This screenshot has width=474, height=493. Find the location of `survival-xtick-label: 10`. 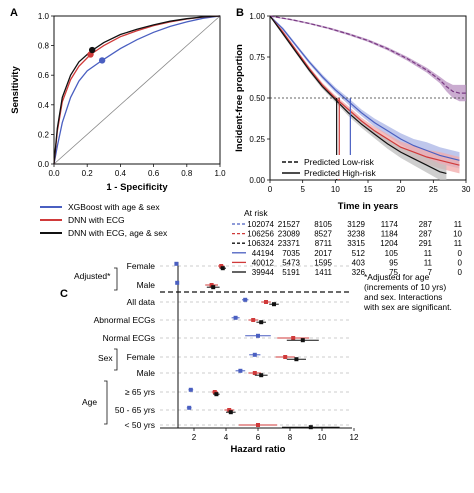

survival-xtick-label: 10 is located at coordinates (335, 189).